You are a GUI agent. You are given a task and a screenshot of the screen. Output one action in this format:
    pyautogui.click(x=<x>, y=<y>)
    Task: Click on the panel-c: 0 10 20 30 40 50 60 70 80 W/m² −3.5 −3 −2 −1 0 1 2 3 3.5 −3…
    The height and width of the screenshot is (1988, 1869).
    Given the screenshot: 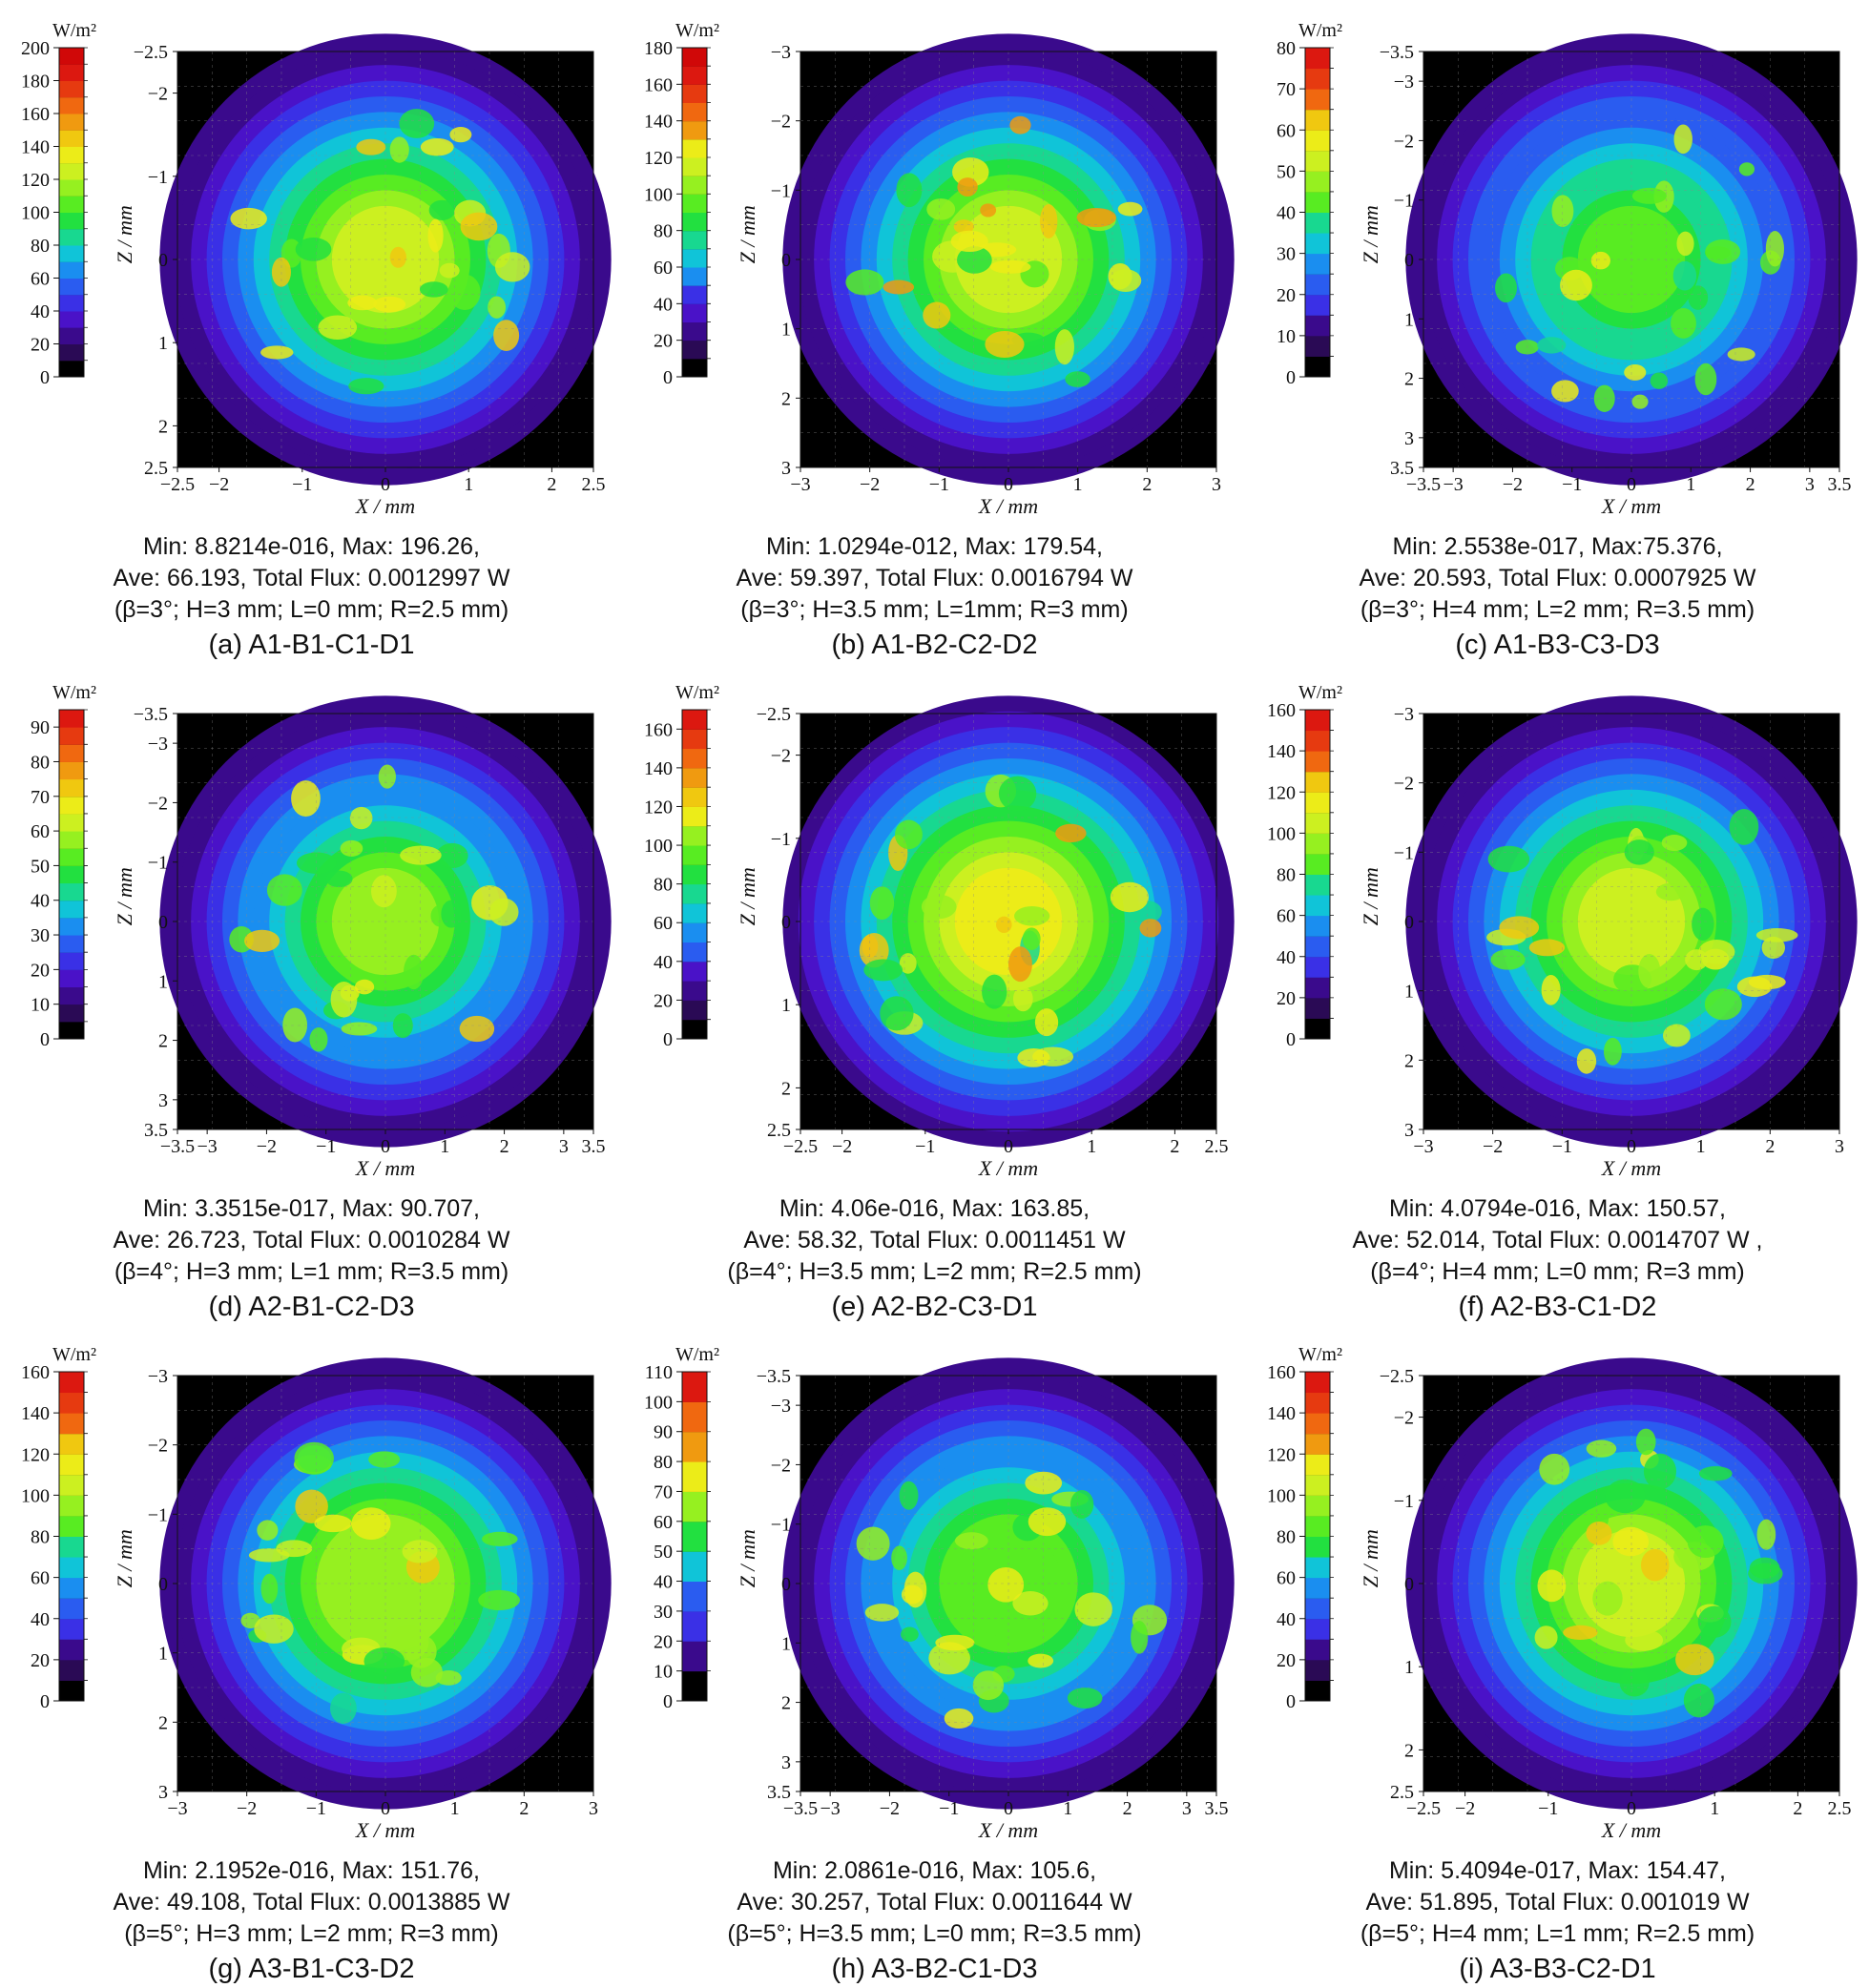 What is the action you would take?
    pyautogui.click(x=1558, y=331)
    